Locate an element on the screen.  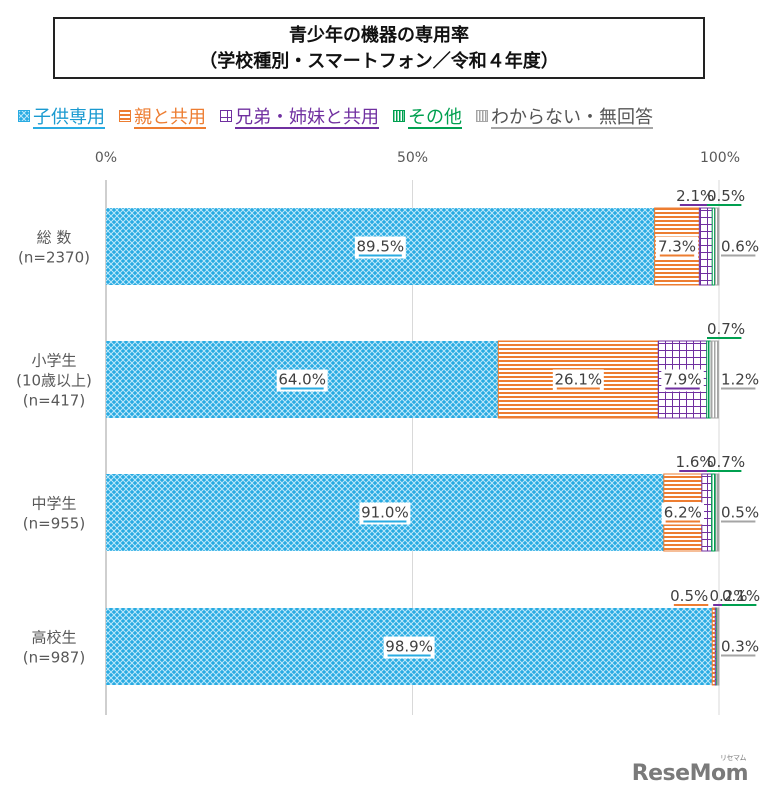
data-label-group: 7.9% is located at coordinates (682, 380).